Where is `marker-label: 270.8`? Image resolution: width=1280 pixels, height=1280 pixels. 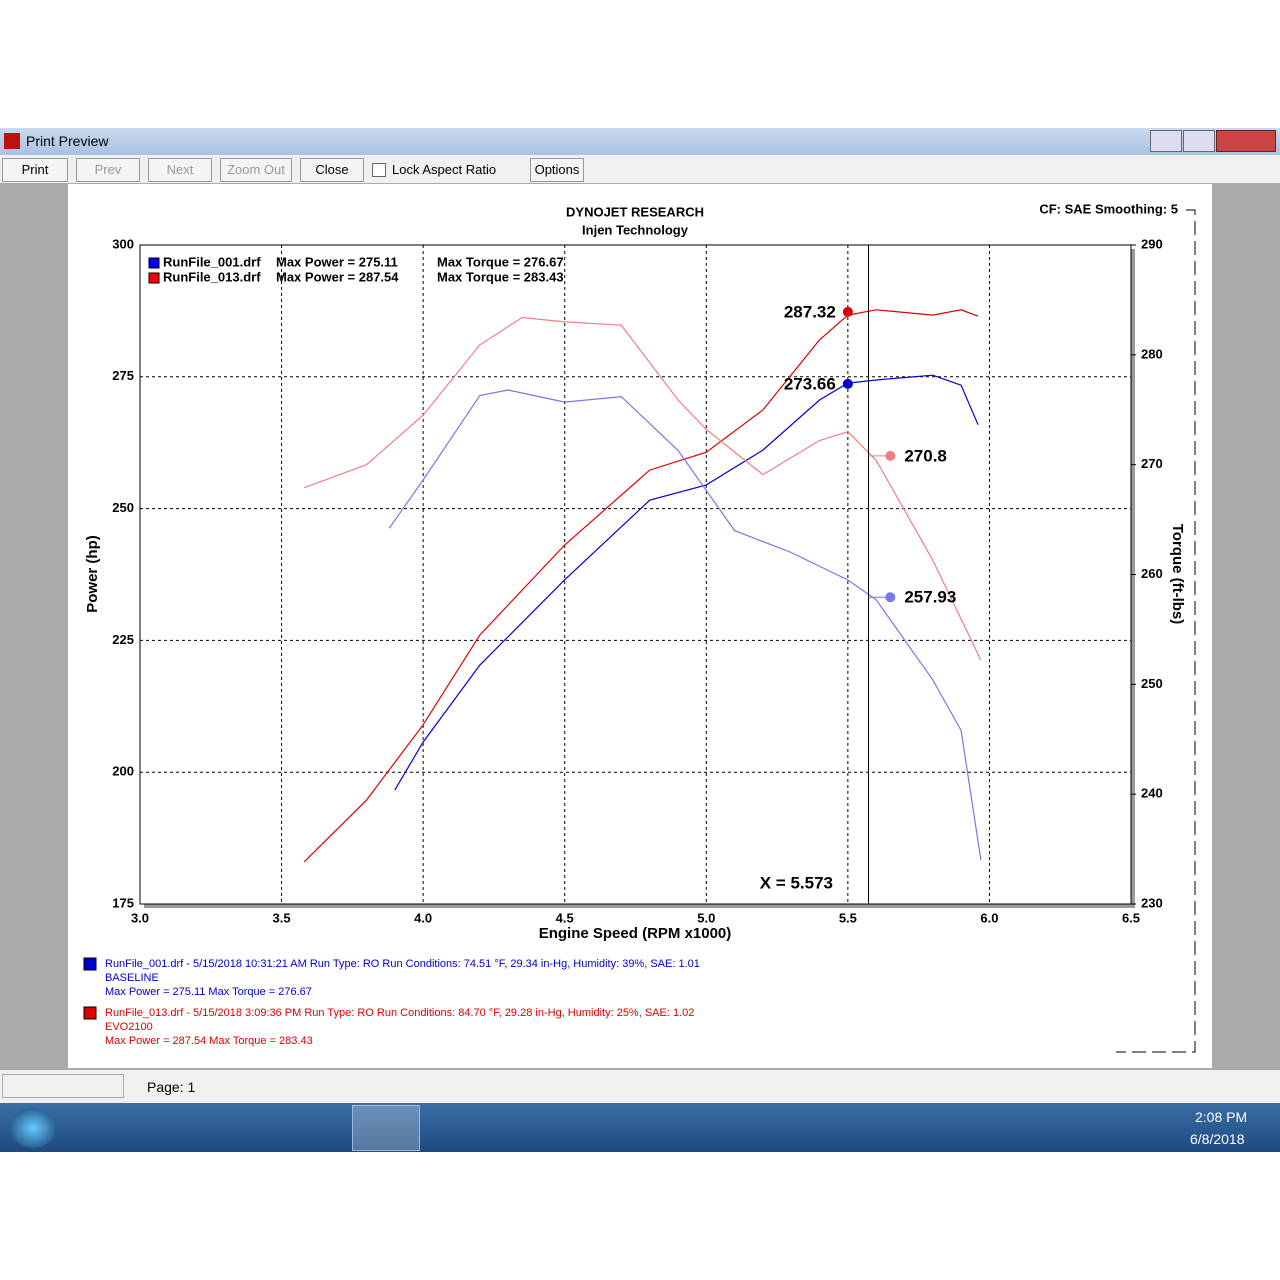 marker-label: 270.8 is located at coordinates (925, 455).